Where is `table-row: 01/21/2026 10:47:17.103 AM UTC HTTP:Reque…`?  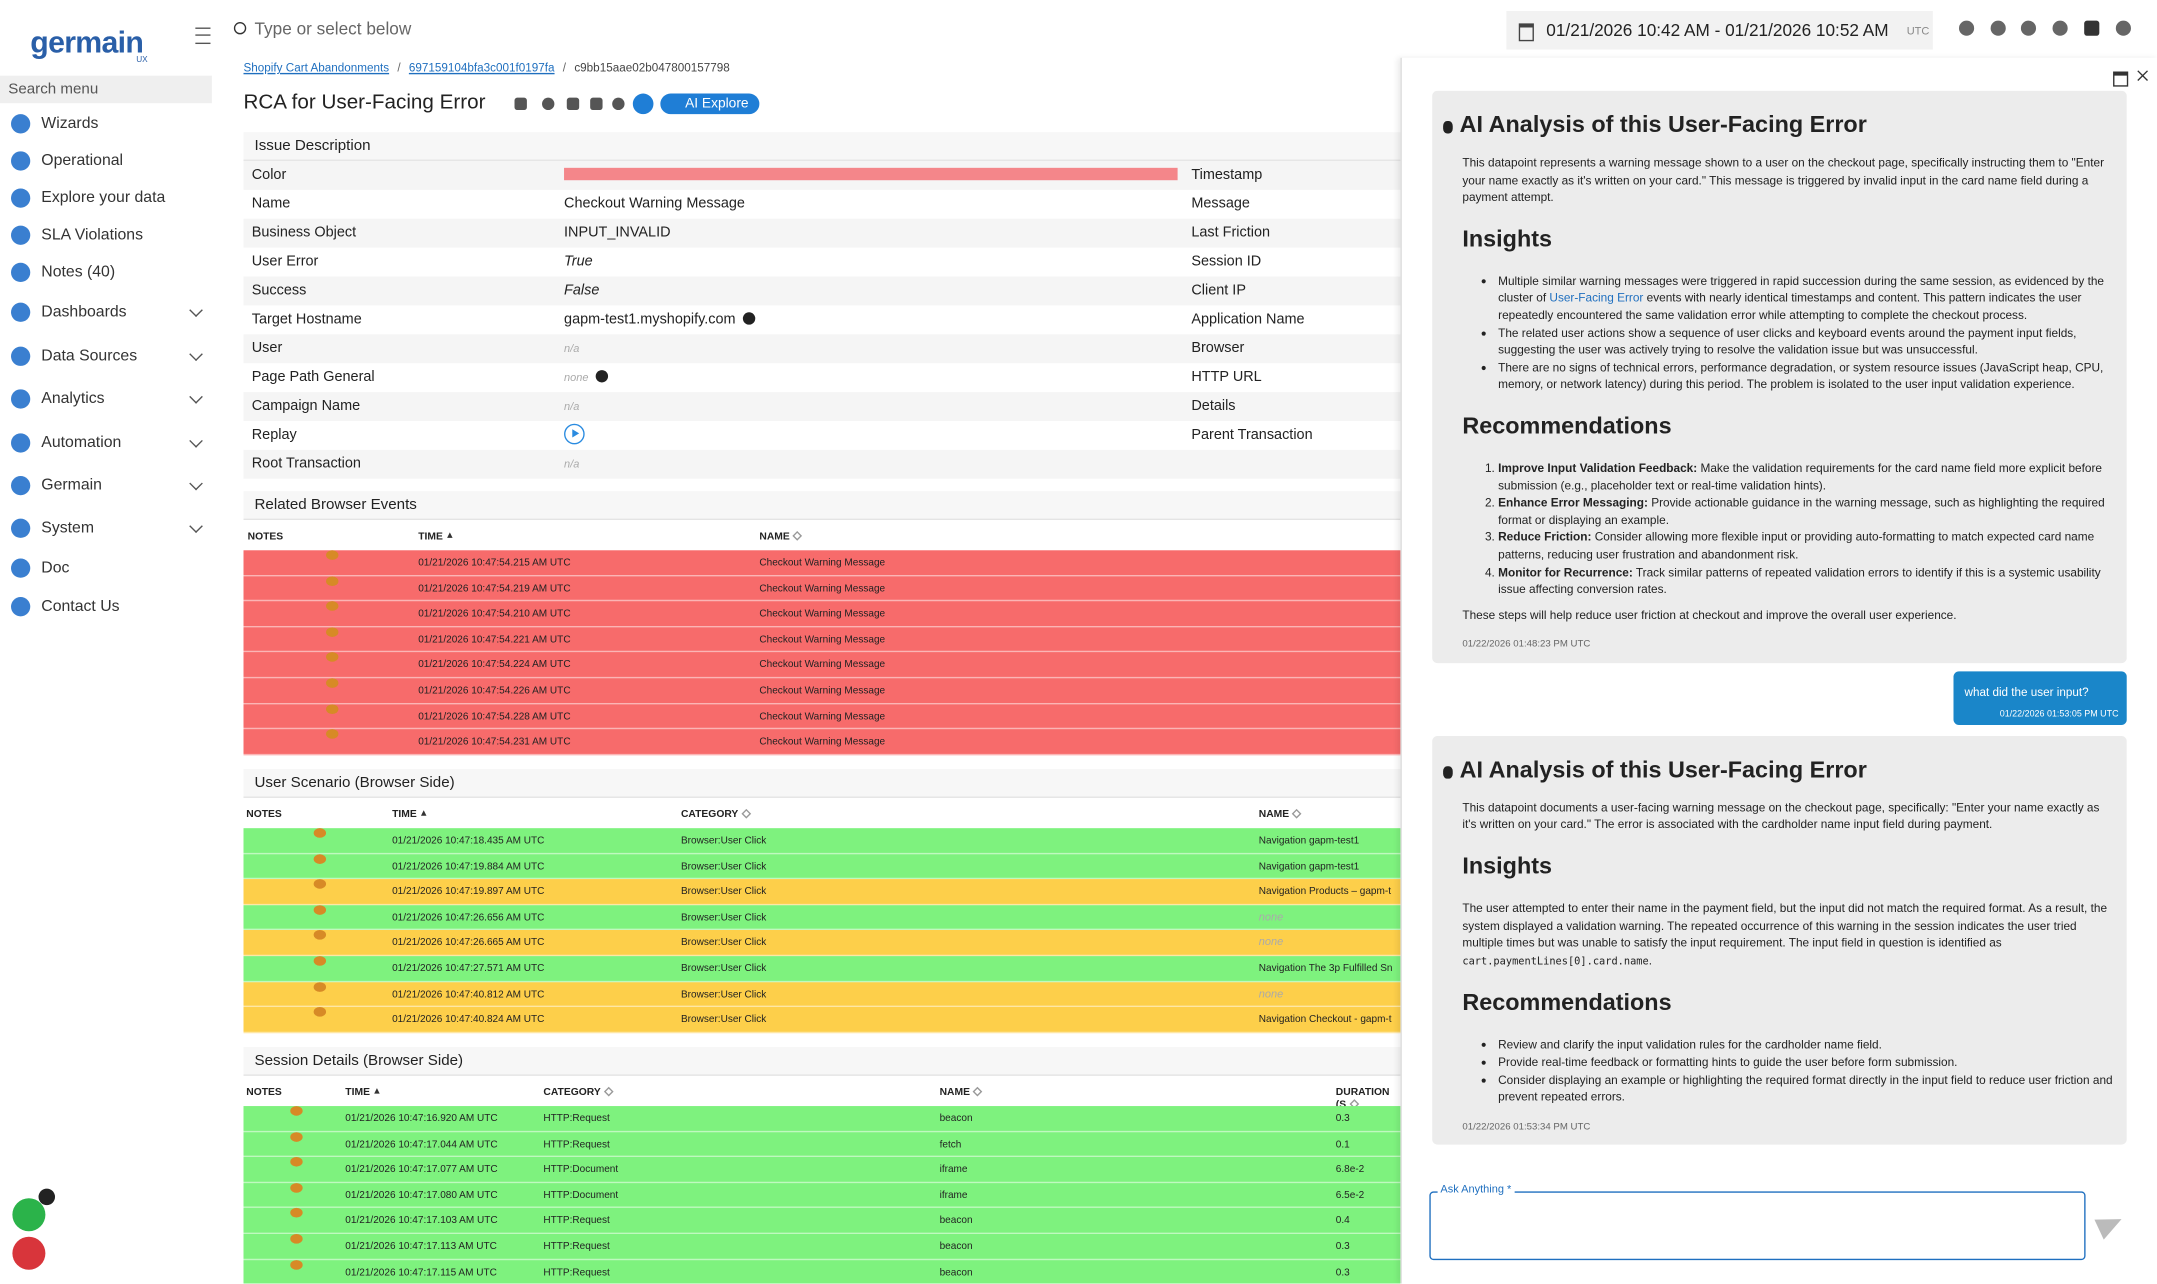
table-row: 01/21/2026 10:47:17.103 AM UTC HTTP:Reque… is located at coordinates (822, 1221).